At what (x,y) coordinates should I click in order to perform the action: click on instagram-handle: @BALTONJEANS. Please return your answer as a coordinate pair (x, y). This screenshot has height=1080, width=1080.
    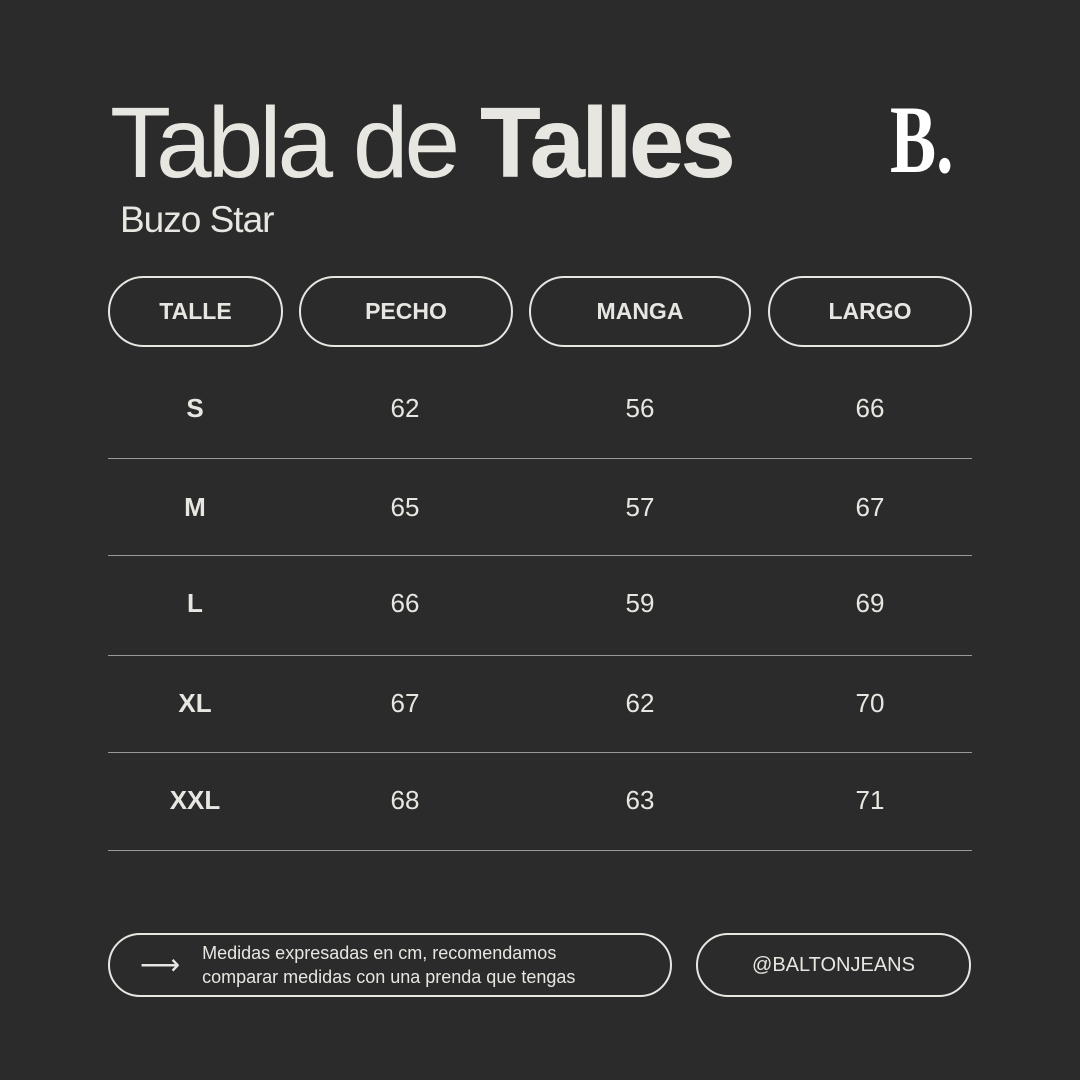
    Looking at the image, I should click on (833, 965).